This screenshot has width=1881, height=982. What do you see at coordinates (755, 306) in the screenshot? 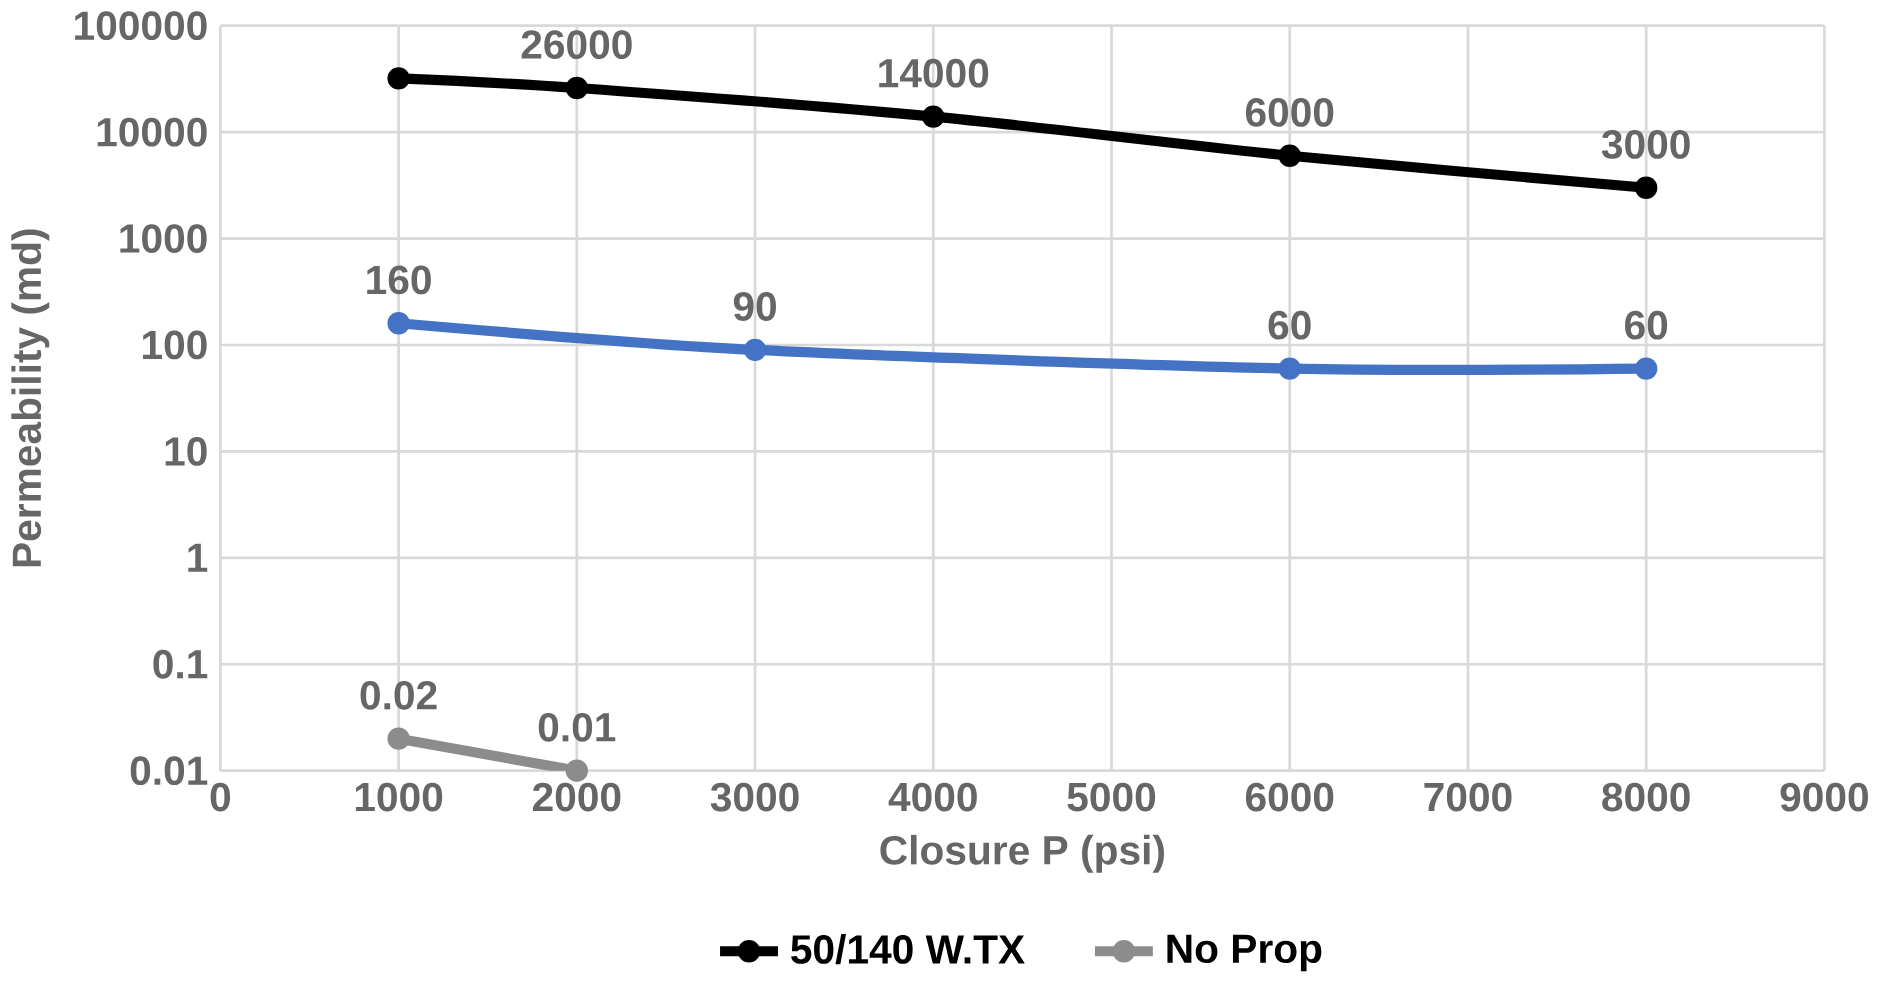
I see `data-label: 90` at bounding box center [755, 306].